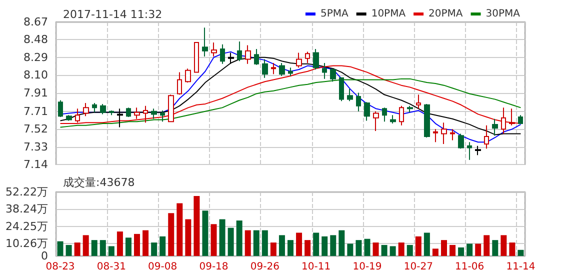 The image size is (578, 276). Describe the element at coordinates (367, 267) in the screenshot. I see `x-tick-label: 10-19` at that location.